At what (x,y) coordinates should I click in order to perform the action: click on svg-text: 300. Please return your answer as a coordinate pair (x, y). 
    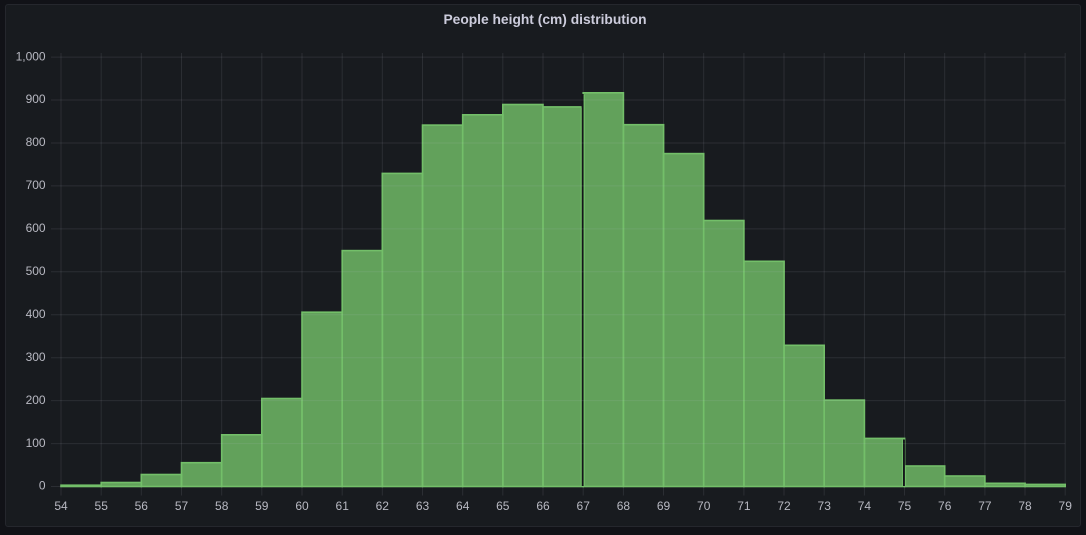
    Looking at the image, I should click on (36, 357).